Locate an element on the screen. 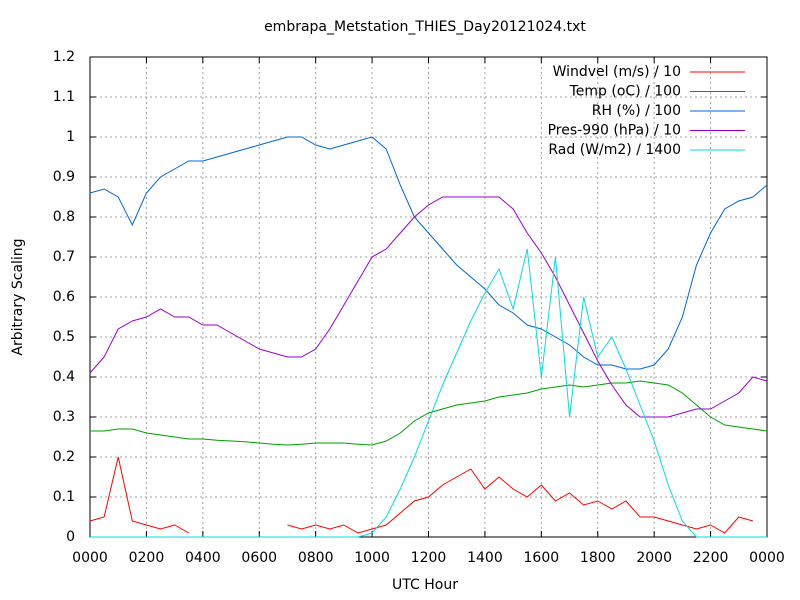 The height and width of the screenshot is (600, 800). y-tick-label: 0.3 is located at coordinates (64, 417).